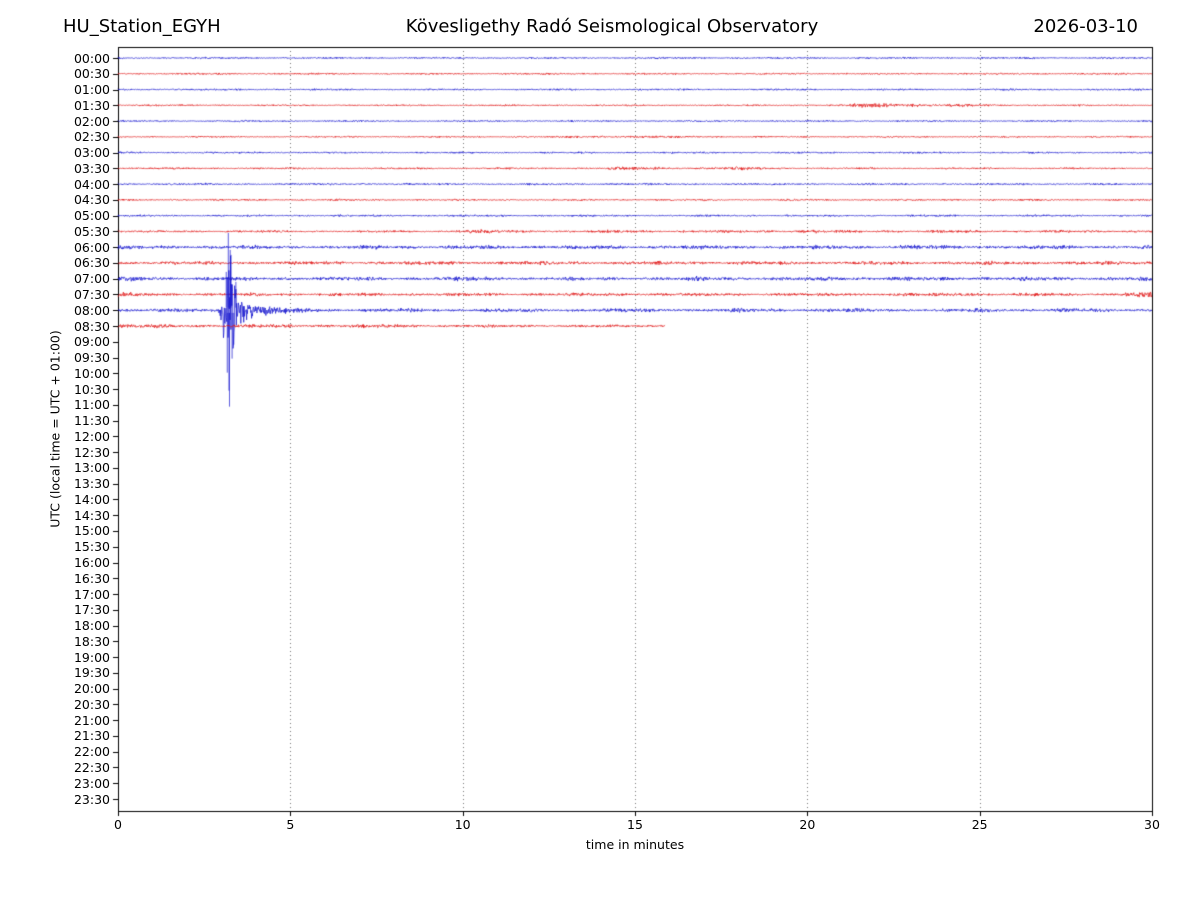 This screenshot has width=1200, height=900. What do you see at coordinates (91, 216) in the screenshot?
I see `y-tick-label: 05:00` at bounding box center [91, 216].